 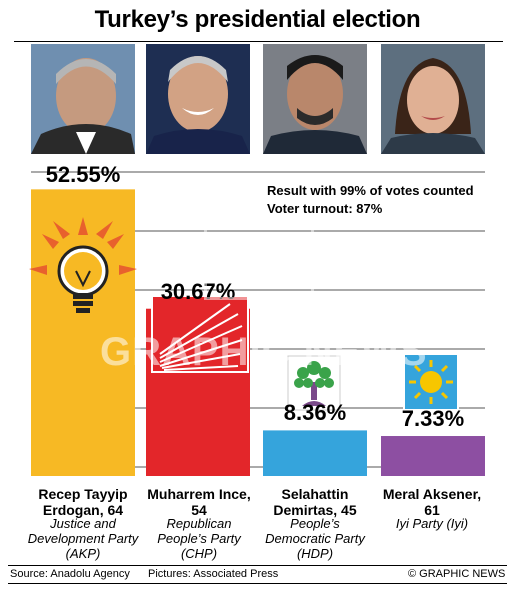 What do you see at coordinates (257, 565) in the screenshot?
I see `footer-divider` at bounding box center [257, 565].